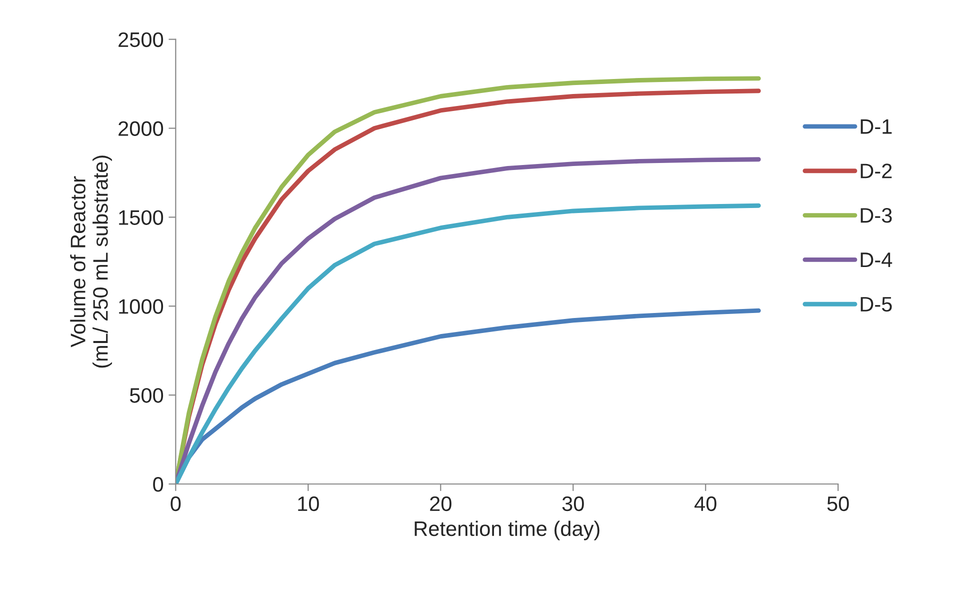 Image resolution: width=960 pixels, height=605 pixels. Describe the element at coordinates (573, 504) in the screenshot. I see `x-tick-label: 30` at that location.